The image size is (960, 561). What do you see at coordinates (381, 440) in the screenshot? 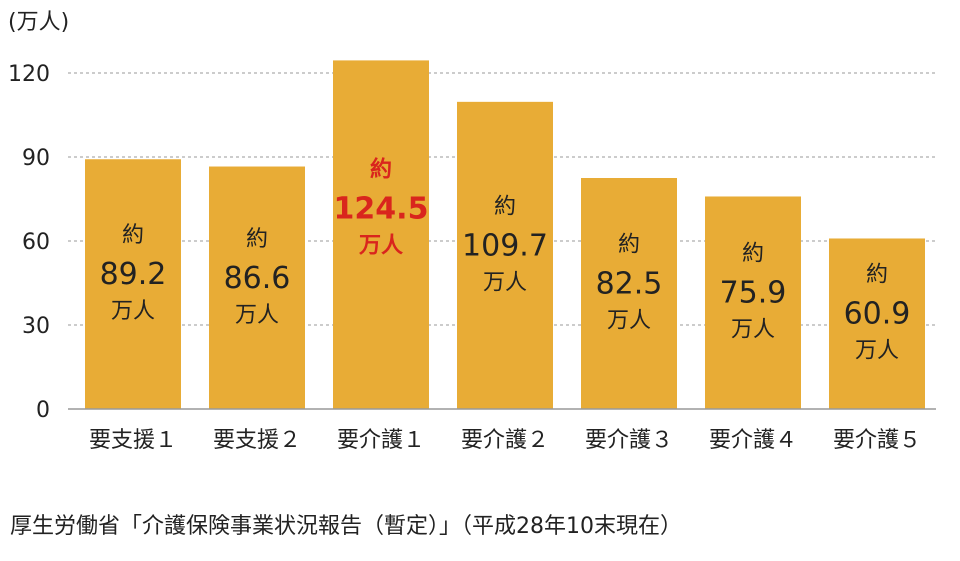
I see `x-category-label: 要介護１` at bounding box center [381, 440].